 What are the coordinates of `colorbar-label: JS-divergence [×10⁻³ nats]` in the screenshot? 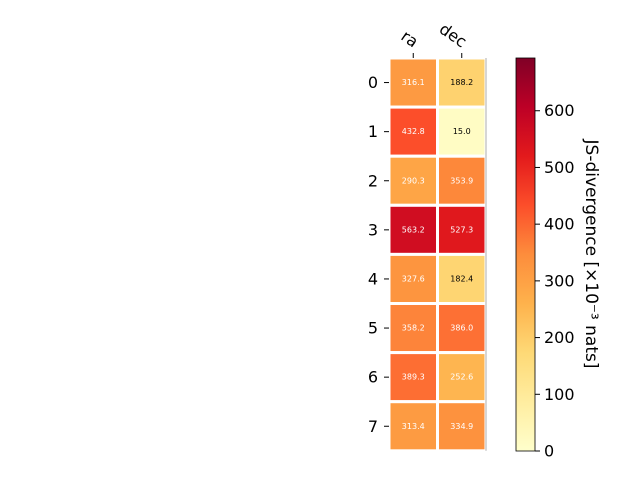 It's located at (591, 254).